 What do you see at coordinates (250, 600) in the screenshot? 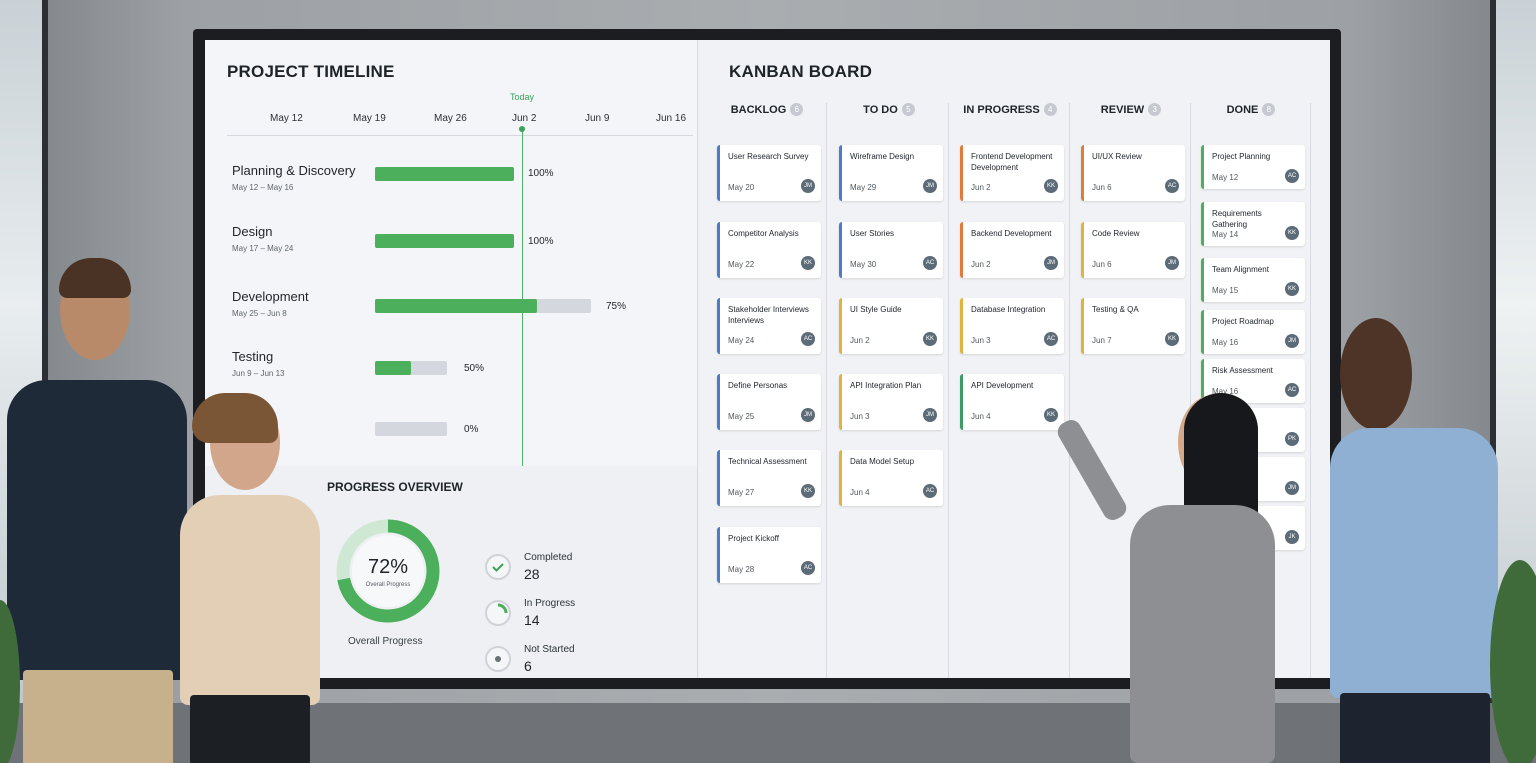
I see `blouse` at bounding box center [250, 600].